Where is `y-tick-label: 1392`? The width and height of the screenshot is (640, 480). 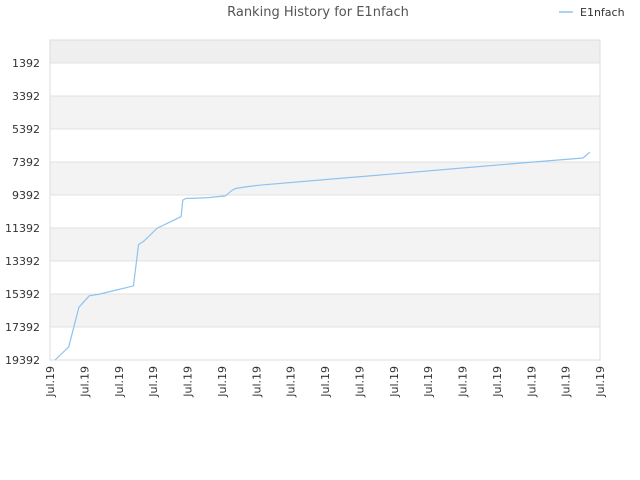 y-tick-label: 1392 is located at coordinates (26, 63).